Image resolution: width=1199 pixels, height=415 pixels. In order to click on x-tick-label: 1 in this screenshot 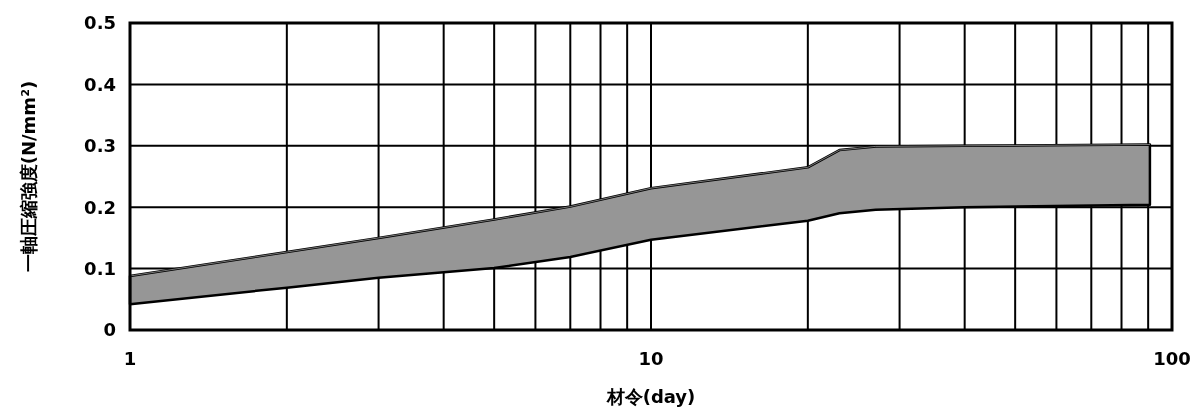, I will do `click(130, 358)`.